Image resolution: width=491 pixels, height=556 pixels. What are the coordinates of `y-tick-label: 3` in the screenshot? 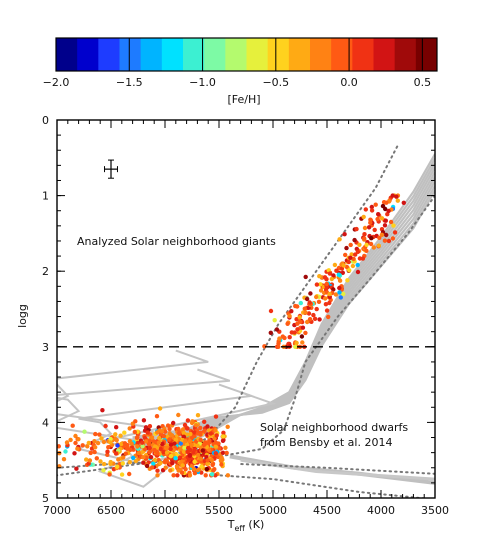 It's located at (45, 347).